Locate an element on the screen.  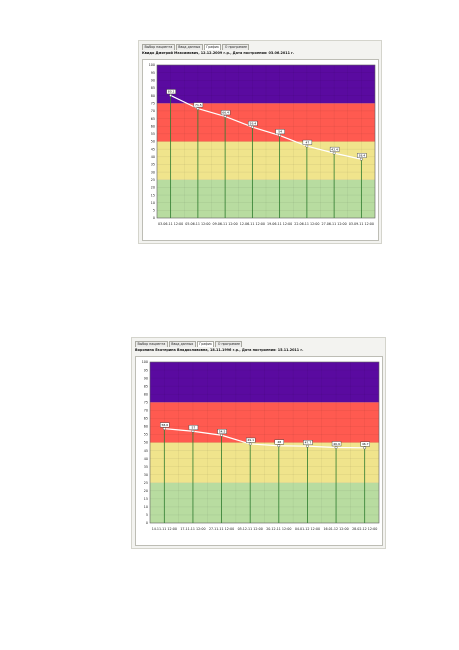
data-label: 42.4 is located at coordinates (334, 149).